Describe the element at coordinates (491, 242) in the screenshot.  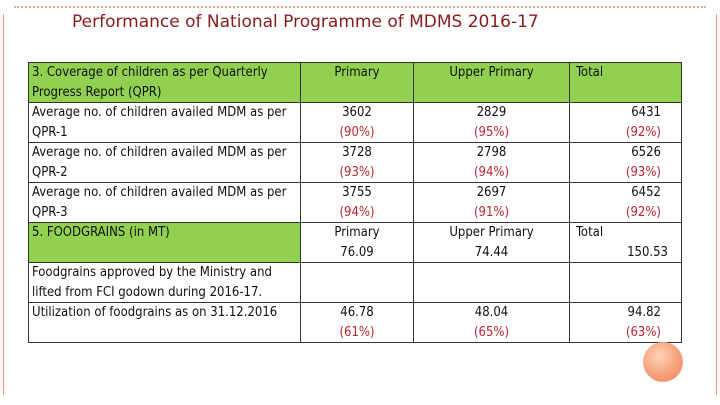
I see `foodgrains-upper-cell: Upper Primary 74.44` at that location.